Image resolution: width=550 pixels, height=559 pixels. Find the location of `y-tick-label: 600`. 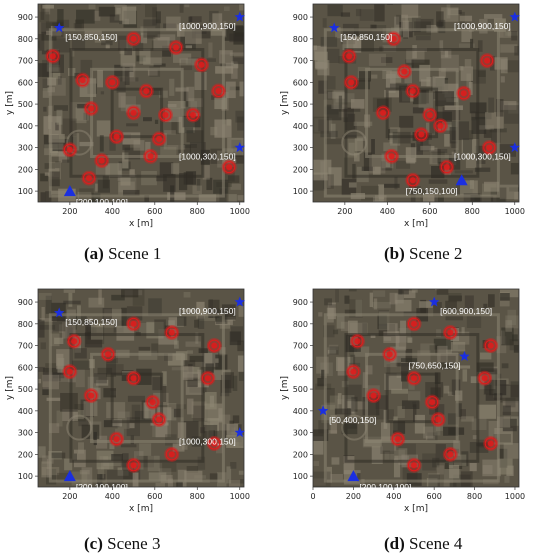

y-tick-label: 600 is located at coordinates (300, 82).